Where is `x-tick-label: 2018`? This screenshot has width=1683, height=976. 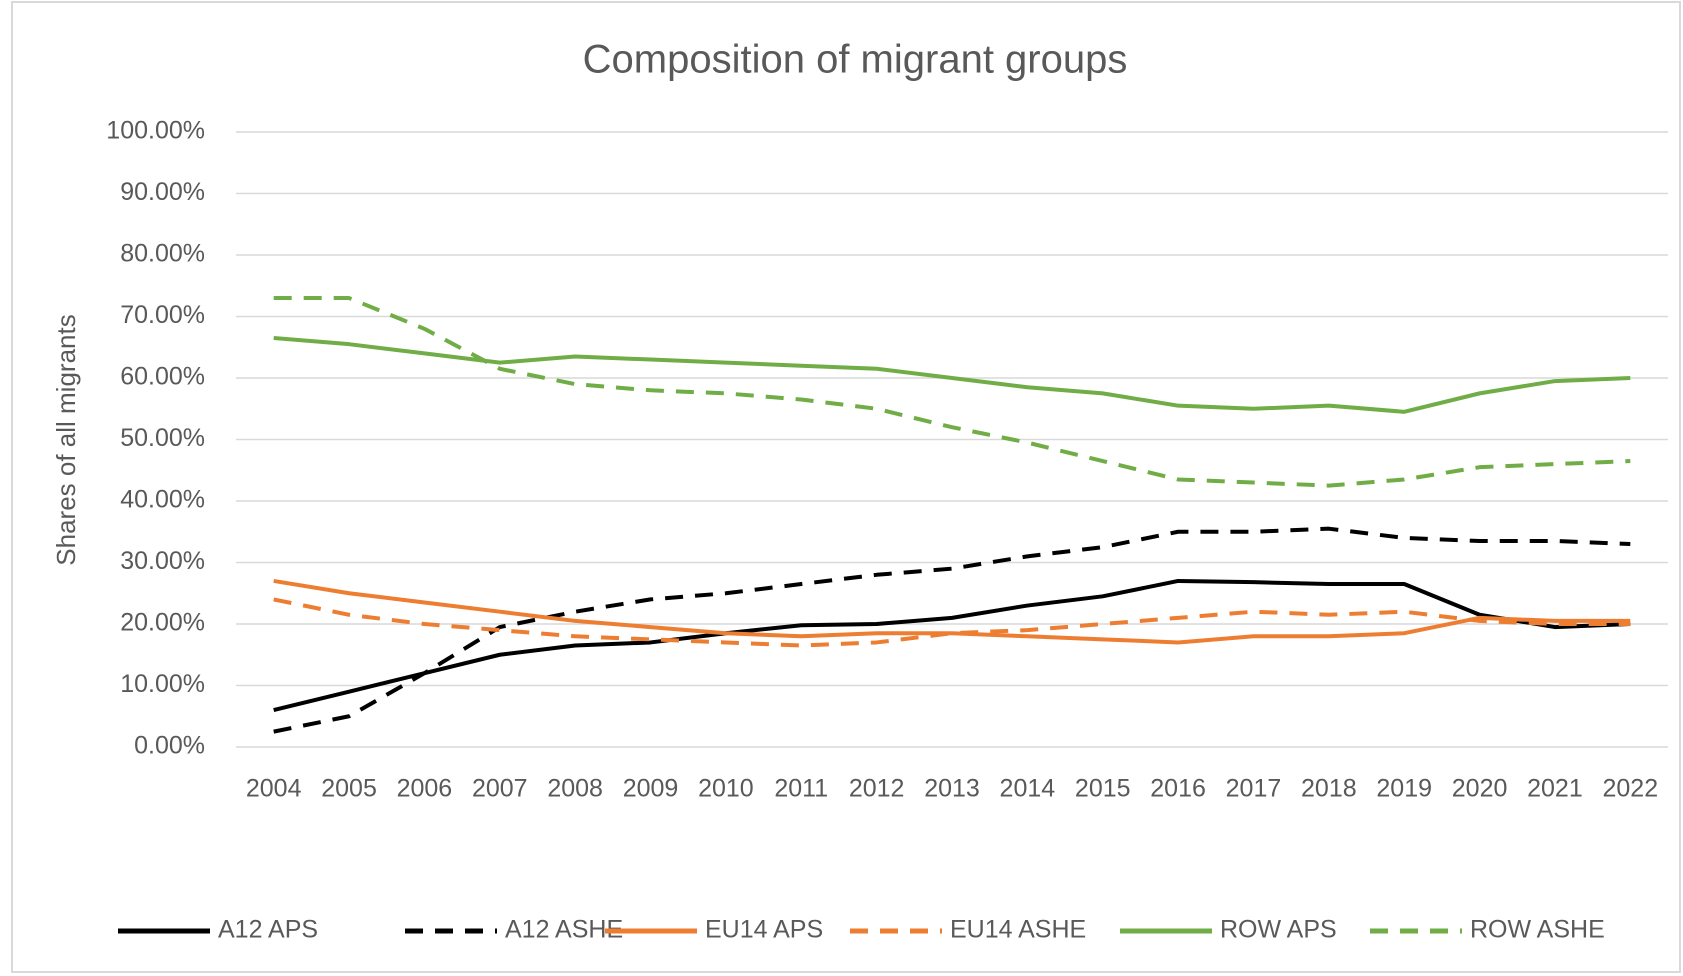 x-tick-label: 2018 is located at coordinates (1329, 789).